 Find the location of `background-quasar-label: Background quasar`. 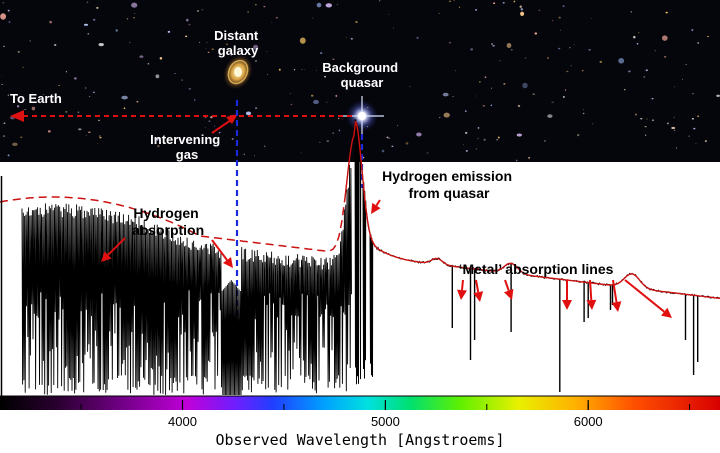

background-quasar-label: Background quasar is located at coordinates (361, 75).